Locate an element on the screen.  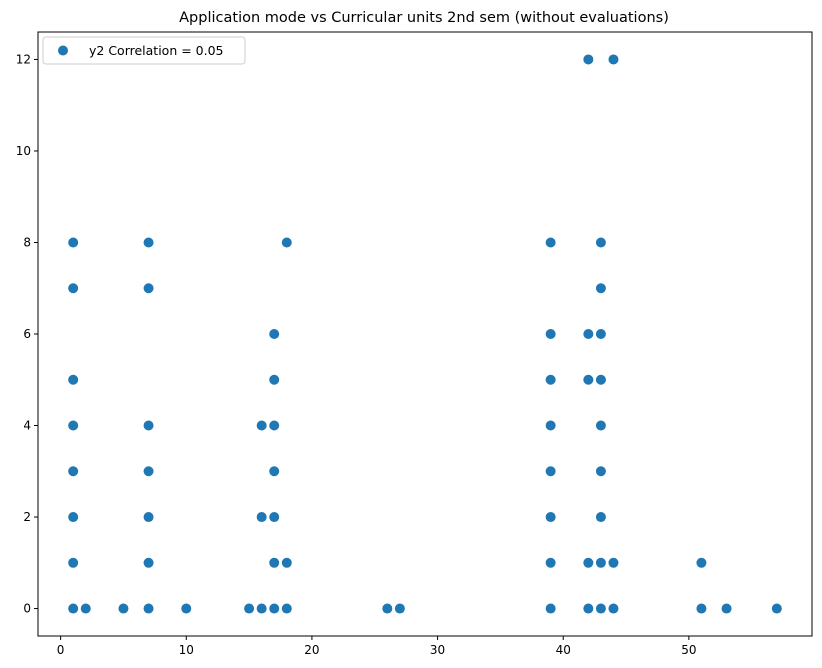
x-tick-label: 0 is located at coordinates (61, 650).